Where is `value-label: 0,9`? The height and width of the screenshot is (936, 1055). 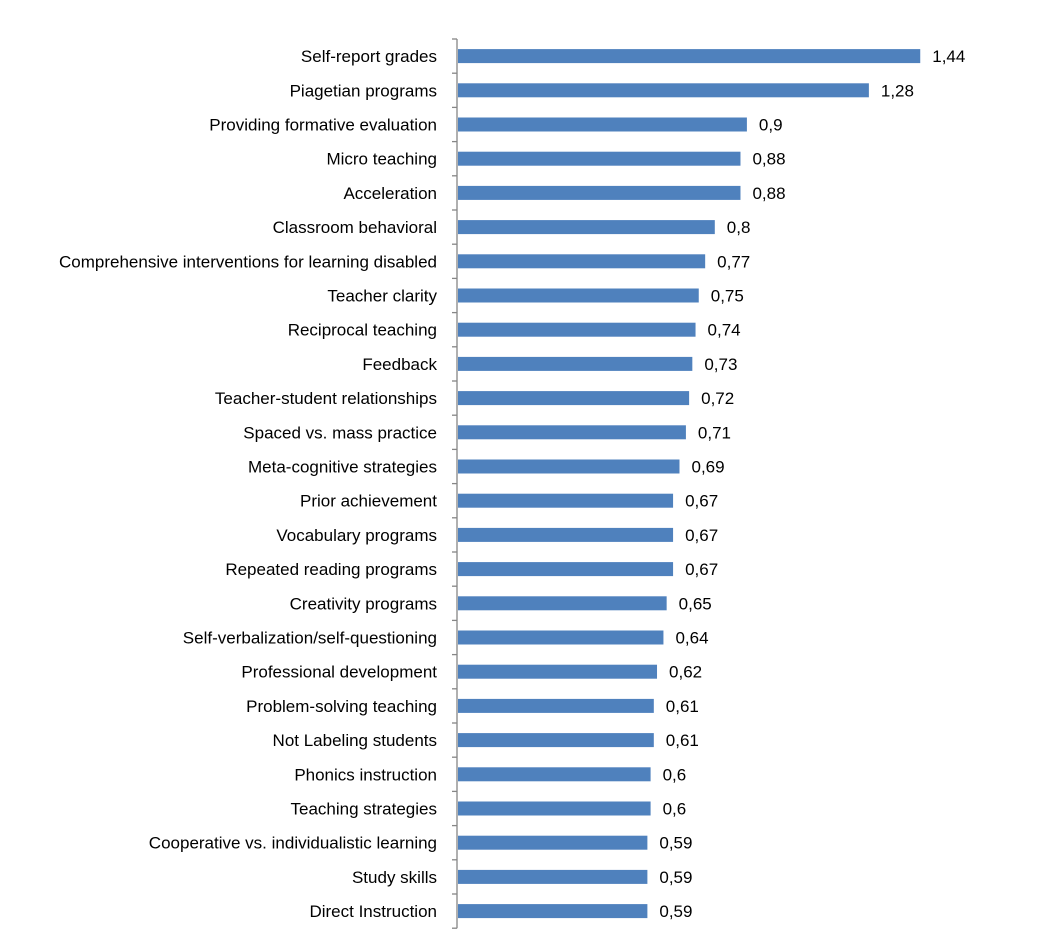
value-label: 0,9 is located at coordinates (771, 125).